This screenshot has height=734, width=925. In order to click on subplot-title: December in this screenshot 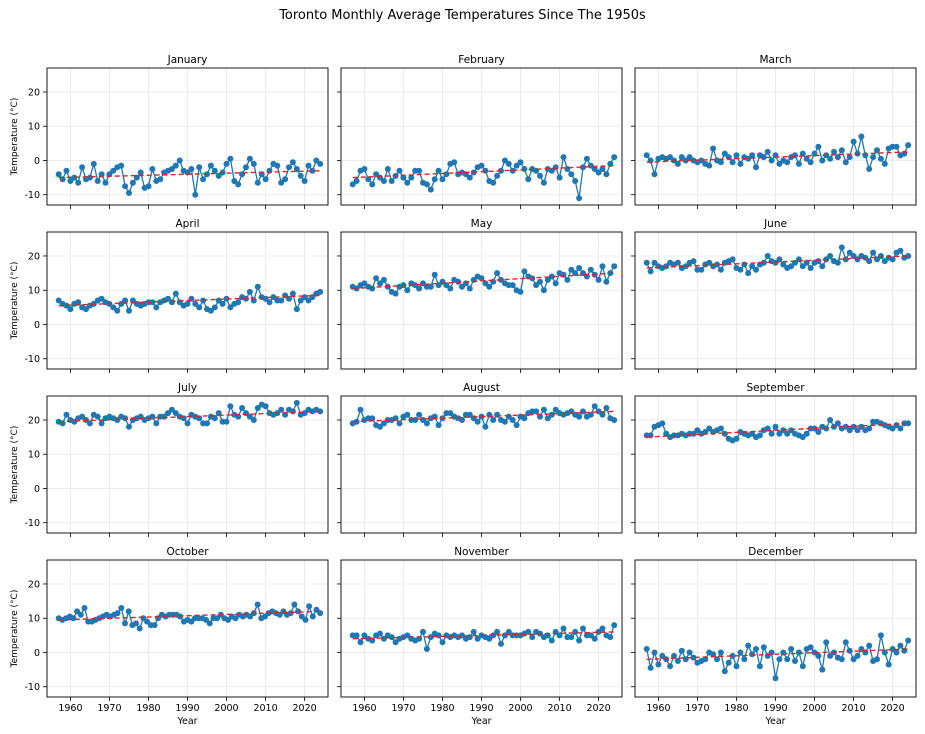, I will do `click(775, 552)`.